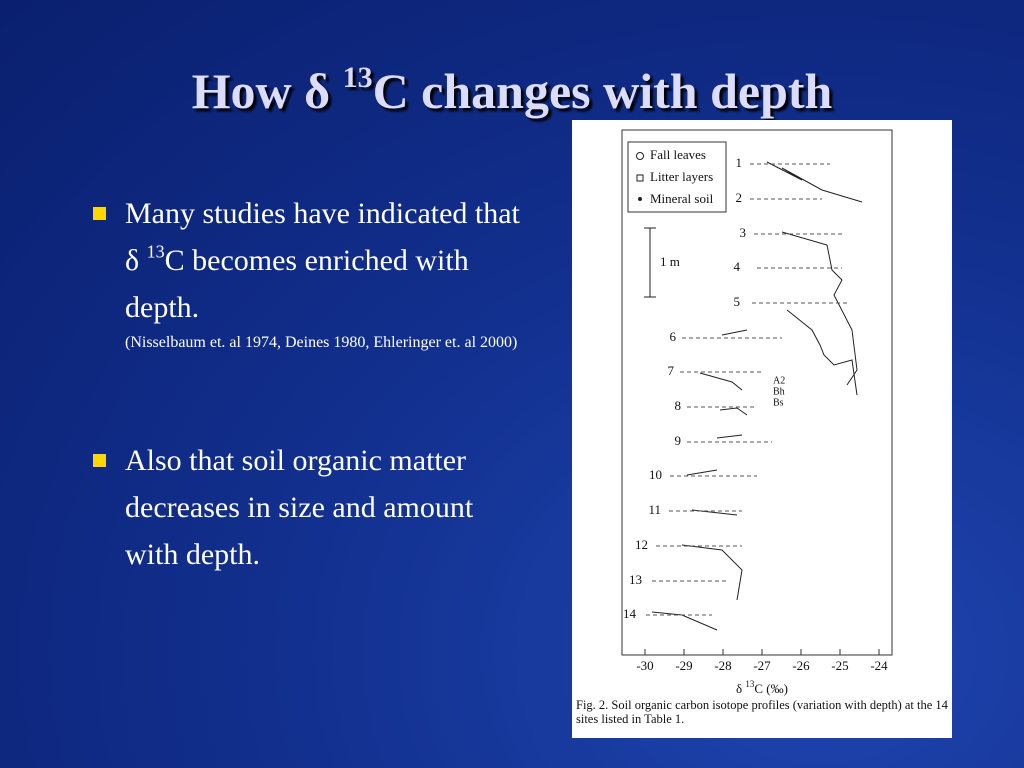 The image size is (1024, 768). Describe the element at coordinates (641, 544) in the screenshot. I see `site-label: 12` at that location.